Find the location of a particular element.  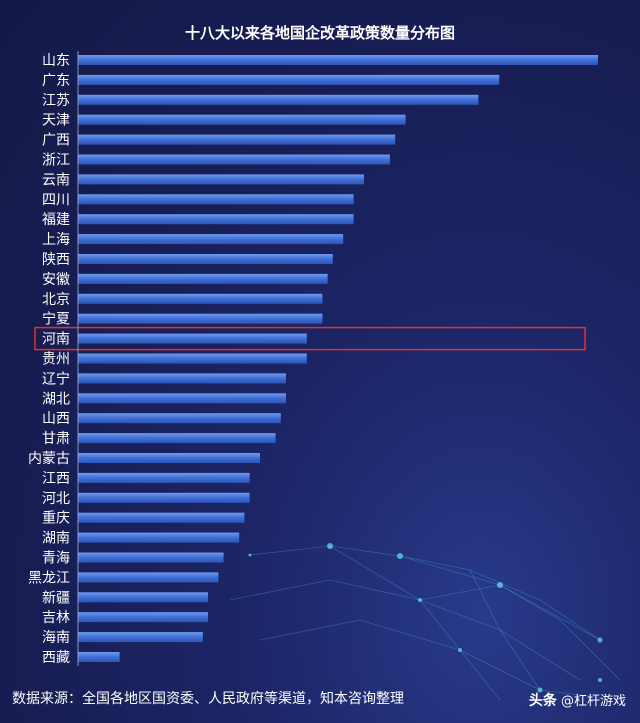

category-label-29: 吉林 is located at coordinates (56, 618).